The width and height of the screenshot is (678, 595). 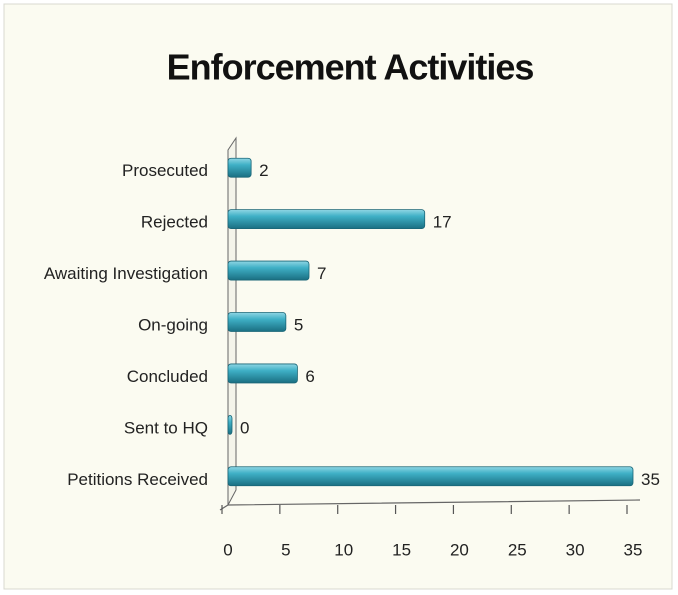 I want to click on value-label: 6, so click(x=309, y=376).